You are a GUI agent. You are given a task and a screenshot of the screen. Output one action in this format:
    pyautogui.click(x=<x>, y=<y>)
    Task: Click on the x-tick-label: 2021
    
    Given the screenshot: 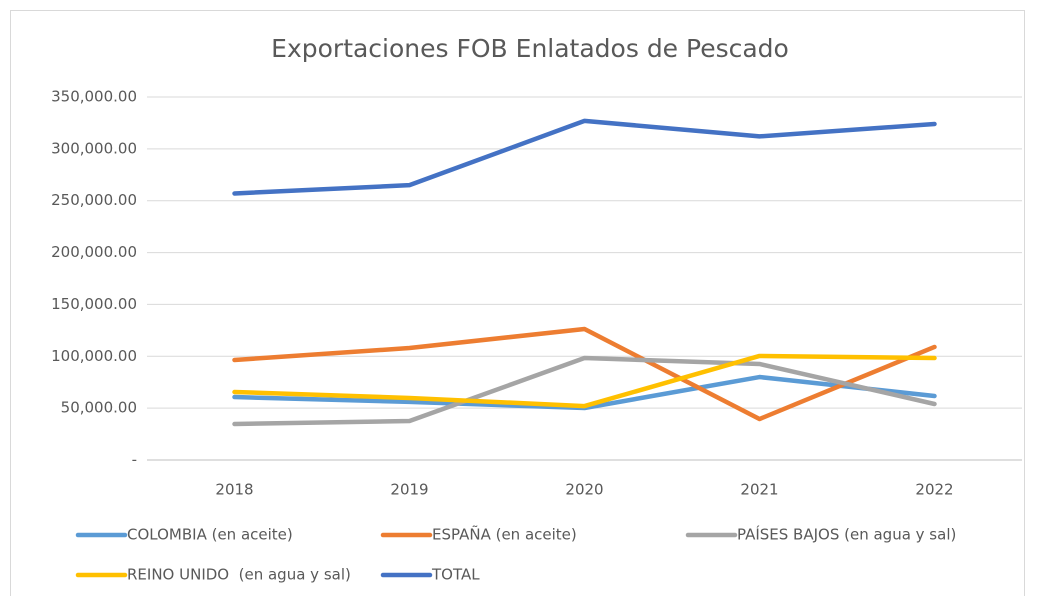 What is the action you would take?
    pyautogui.click(x=759, y=490)
    